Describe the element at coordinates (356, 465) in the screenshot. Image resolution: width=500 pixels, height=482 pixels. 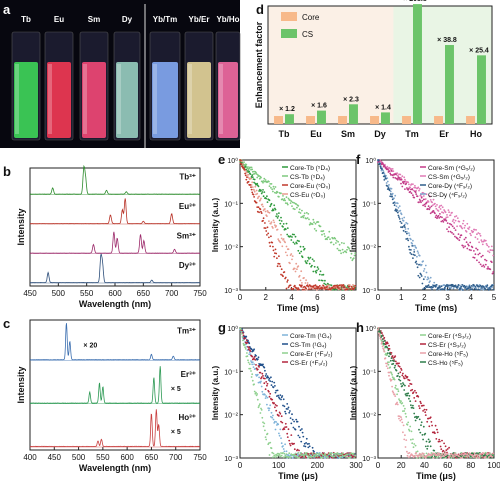
I see `x-tick-label: 300` at that location.